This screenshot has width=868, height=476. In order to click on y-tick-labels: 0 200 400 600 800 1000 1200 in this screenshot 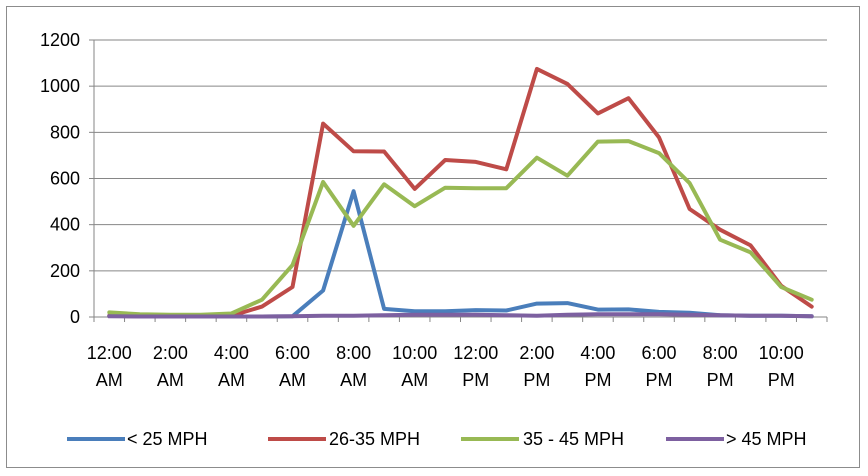, I will do `click(60, 178)`.